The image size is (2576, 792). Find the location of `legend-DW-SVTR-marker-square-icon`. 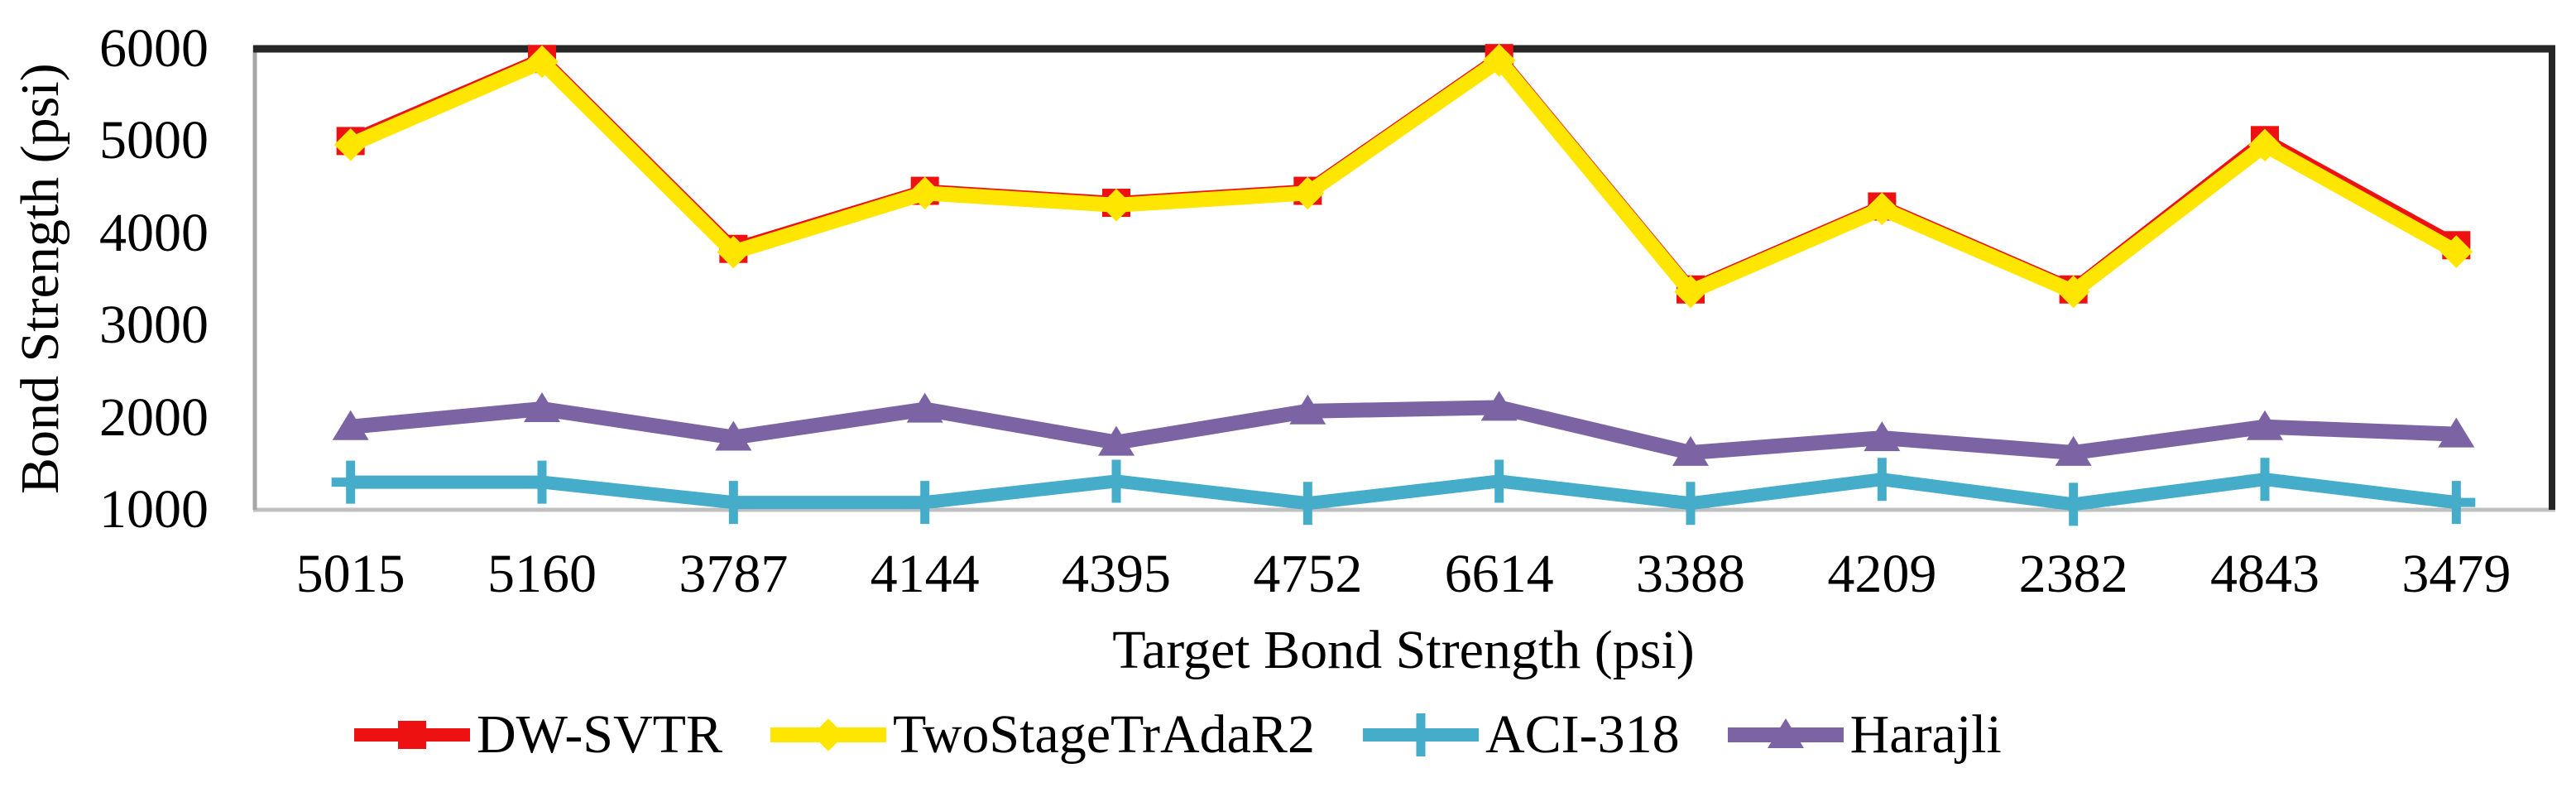

legend-DW-SVTR-marker-square-icon is located at coordinates (412, 735).